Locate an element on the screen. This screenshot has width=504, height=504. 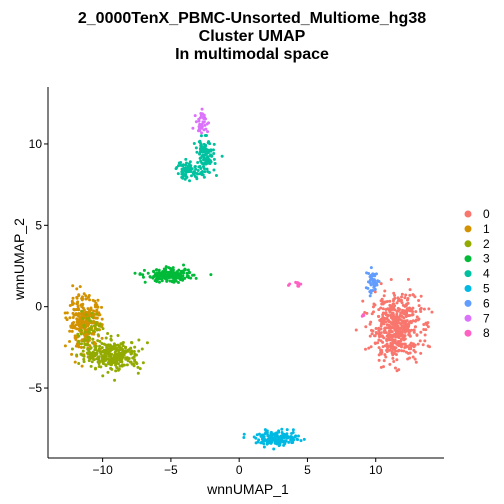
legend-item-2: 2 is located at coordinates (477, 244).